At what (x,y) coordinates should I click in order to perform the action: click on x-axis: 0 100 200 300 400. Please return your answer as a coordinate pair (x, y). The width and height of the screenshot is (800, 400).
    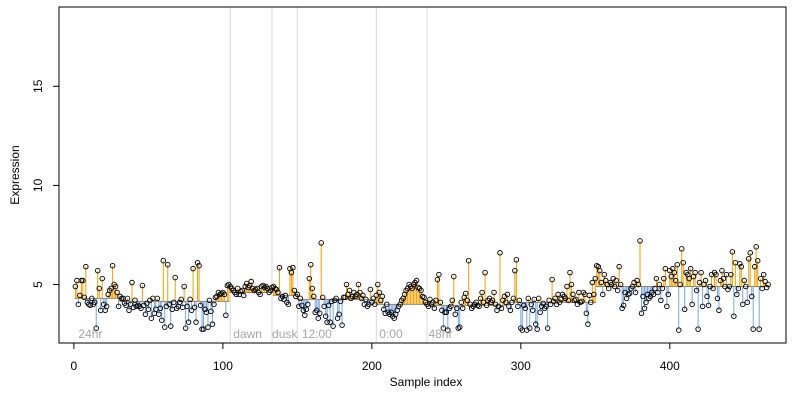
    Looking at the image, I should click on (375, 357).